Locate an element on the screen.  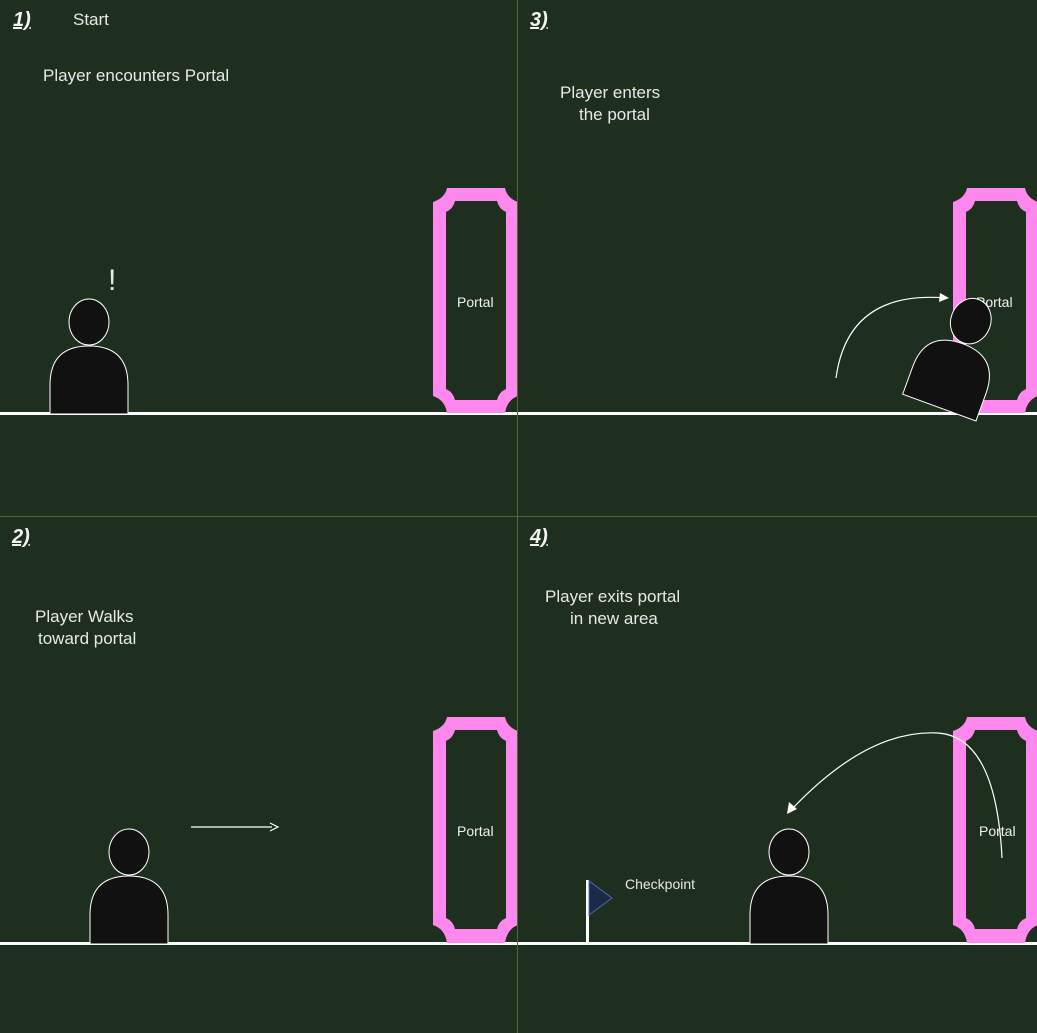
exit-arrow is located at coordinates (897, 795).